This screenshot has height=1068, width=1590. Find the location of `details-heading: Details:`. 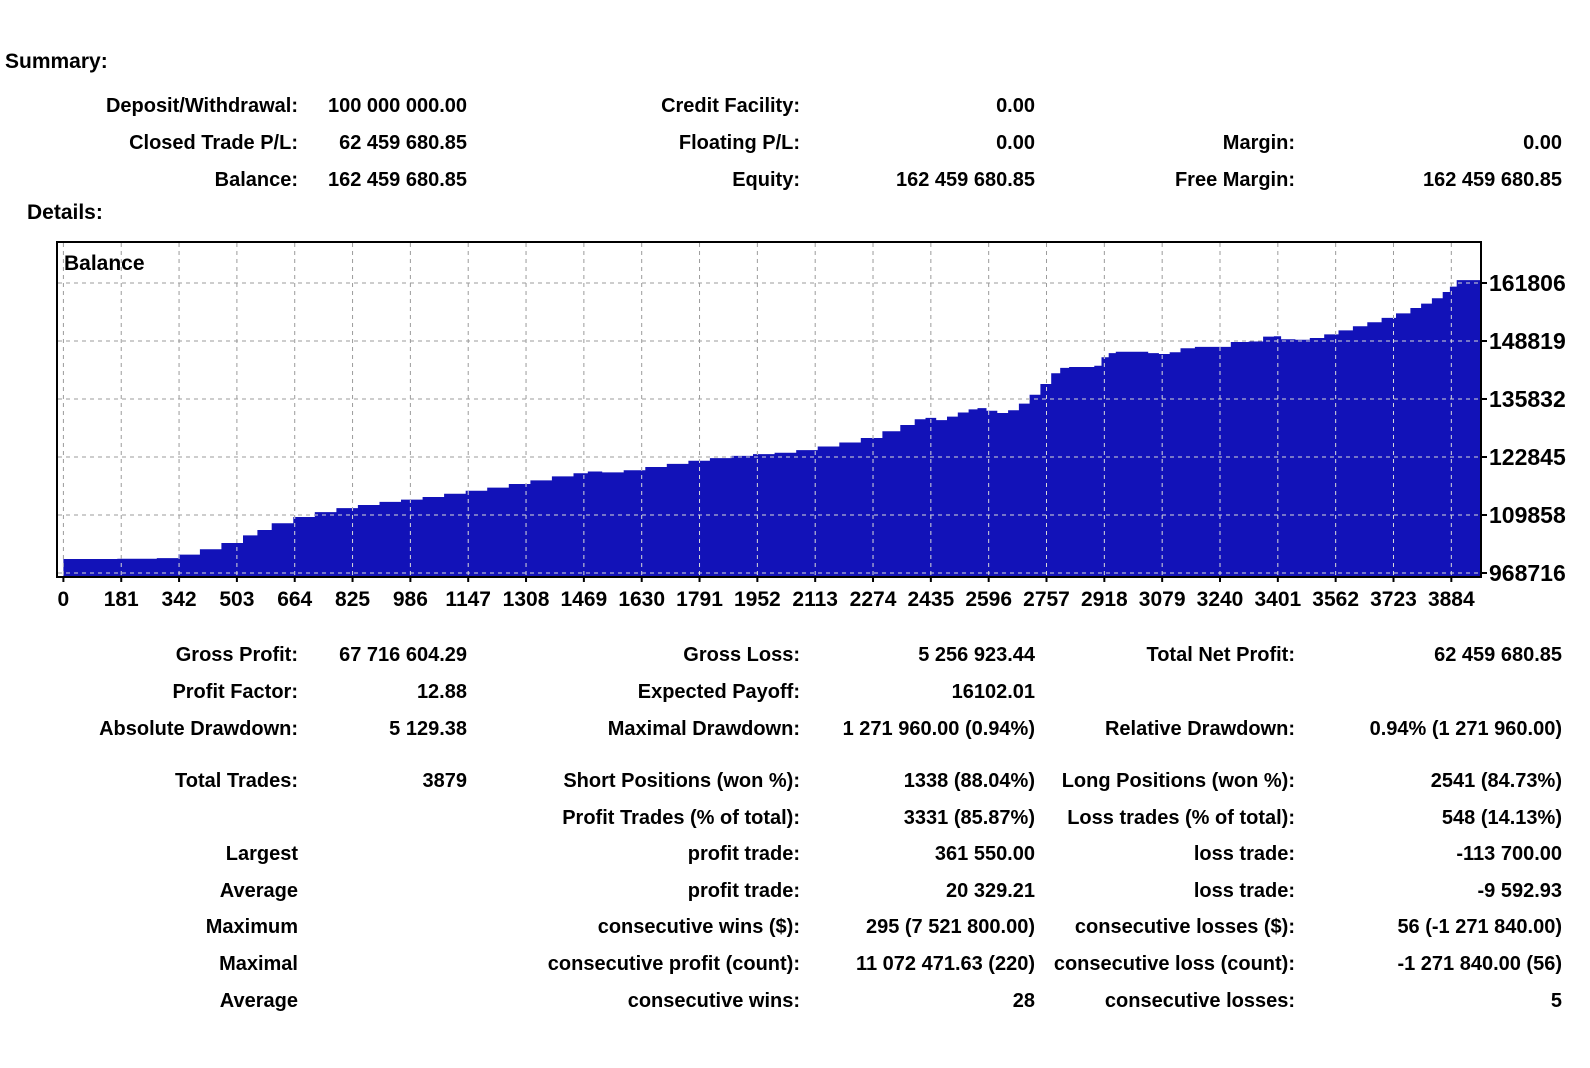

details-heading: Details: is located at coordinates (65, 212).